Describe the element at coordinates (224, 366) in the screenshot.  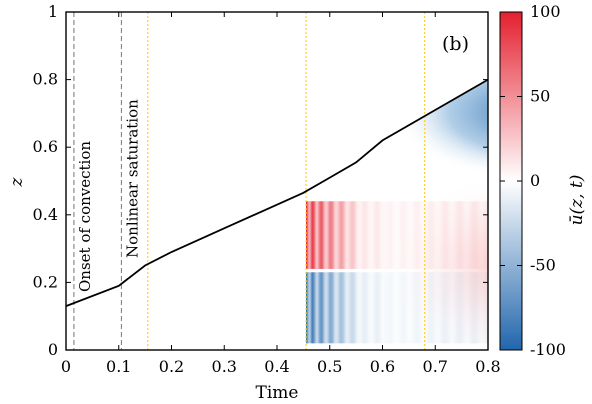
I see `x-tick-label: 0.3` at that location.